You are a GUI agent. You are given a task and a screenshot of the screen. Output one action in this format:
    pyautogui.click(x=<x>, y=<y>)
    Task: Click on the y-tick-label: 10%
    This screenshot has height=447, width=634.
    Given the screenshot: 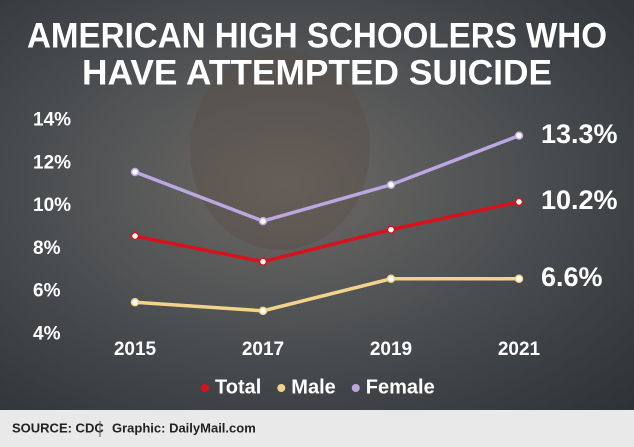 What is the action you would take?
    pyautogui.click(x=52, y=205)
    